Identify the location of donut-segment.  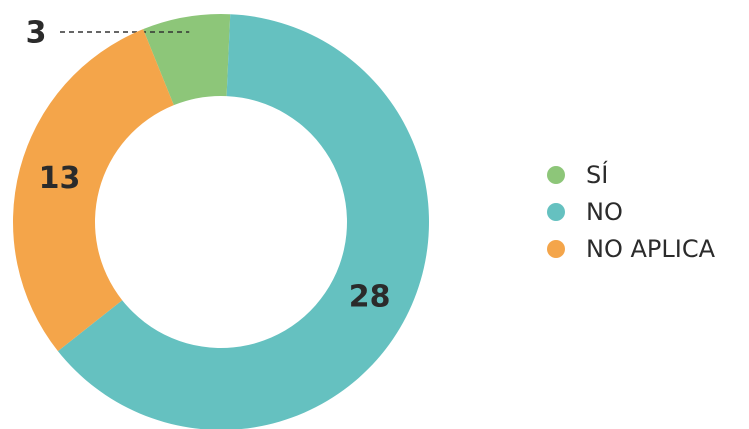
(187, 60).